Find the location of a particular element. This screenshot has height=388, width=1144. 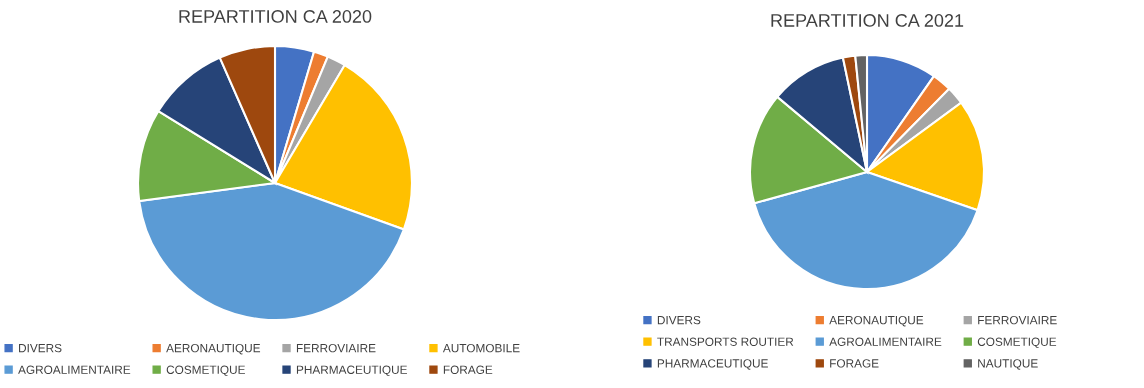

chart-title: REPARTITION CA 2021 is located at coordinates (867, 20).